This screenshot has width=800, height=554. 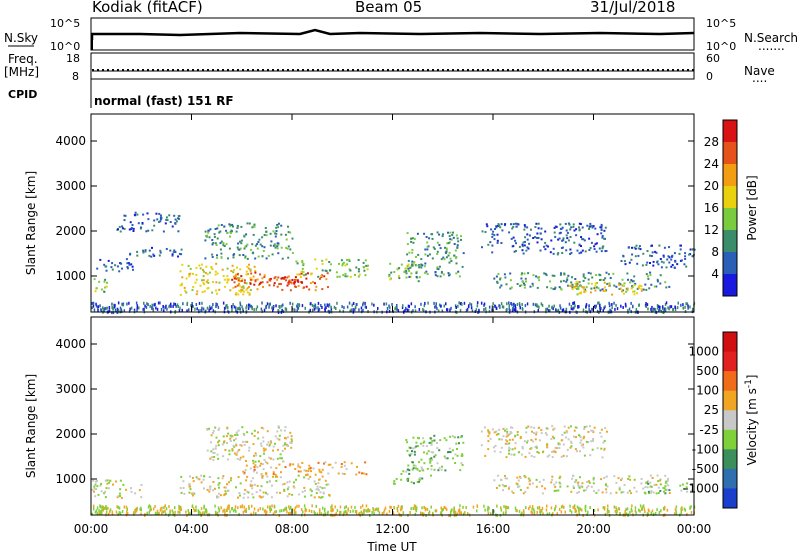 I want to click on y-tick-label: 3000, so click(x=70, y=186).